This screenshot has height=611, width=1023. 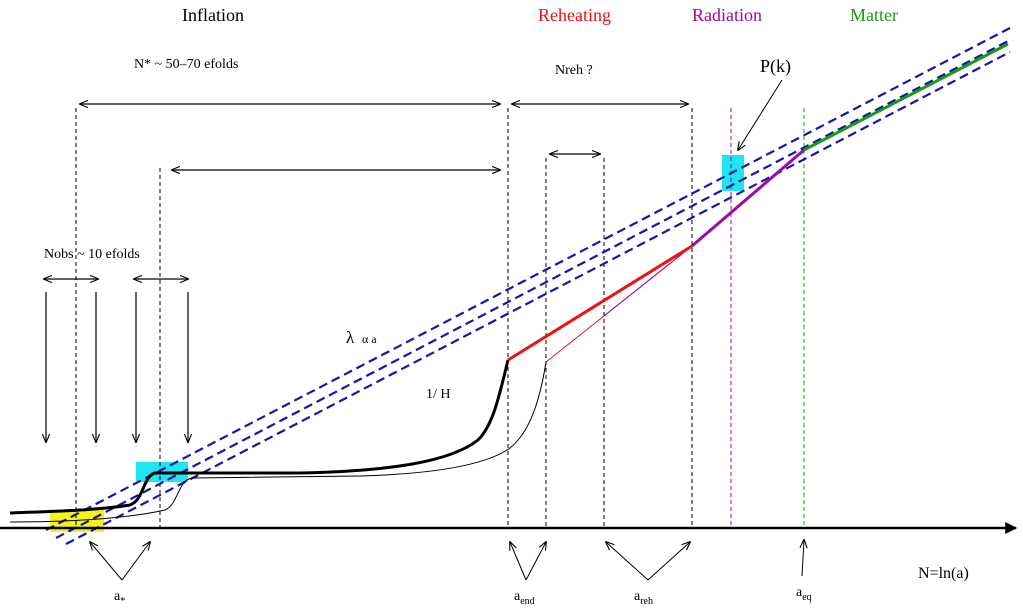 What do you see at coordinates (92, 254) in the screenshot?
I see `n-obs-label: Nobs ~ 10 efolds` at bounding box center [92, 254].